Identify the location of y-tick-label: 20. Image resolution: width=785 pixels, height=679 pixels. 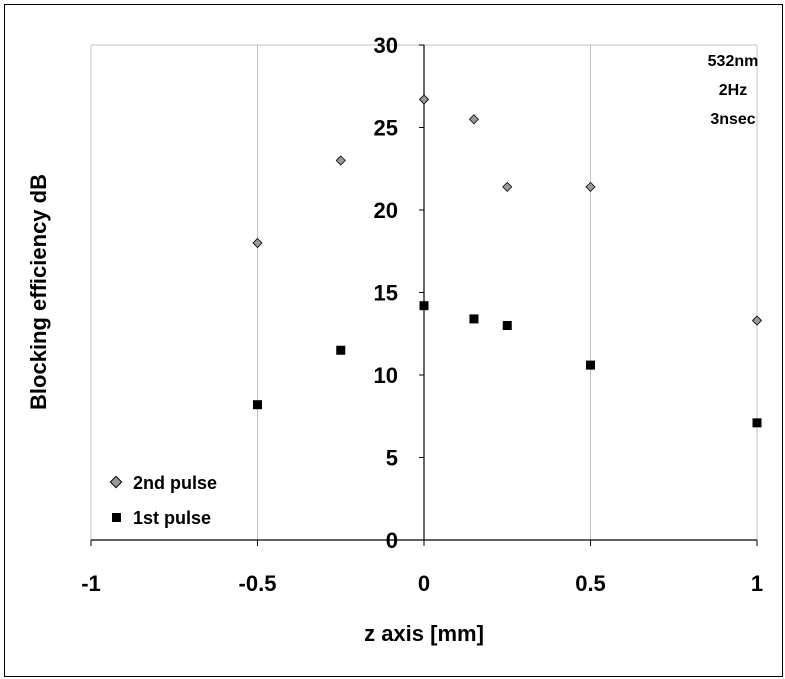
(386, 210).